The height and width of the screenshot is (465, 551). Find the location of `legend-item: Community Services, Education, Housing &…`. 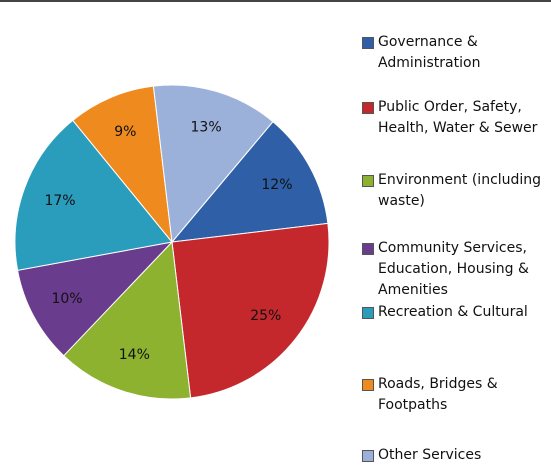

legend-item: Community Services, Education, Housing &… is located at coordinates (456, 269).